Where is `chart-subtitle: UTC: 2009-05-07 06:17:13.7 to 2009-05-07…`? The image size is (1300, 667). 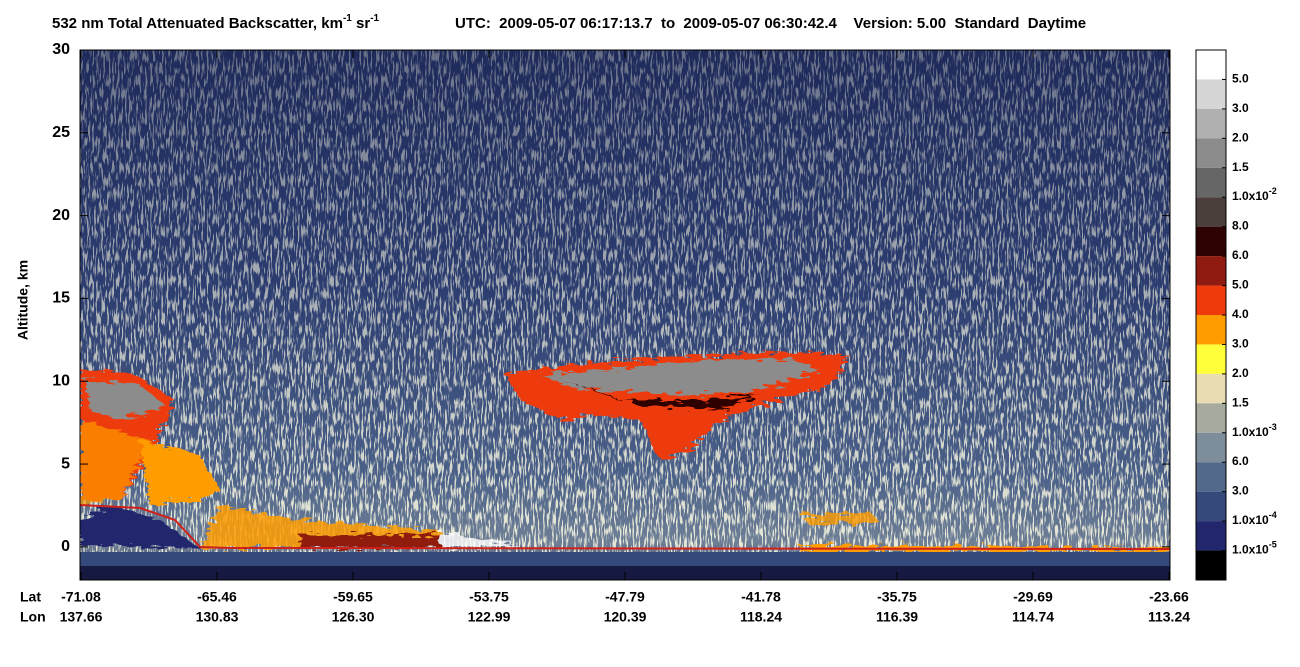 chart-subtitle: UTC: 2009-05-07 06:17:13.7 to 2009-05-07… is located at coordinates (770, 23).